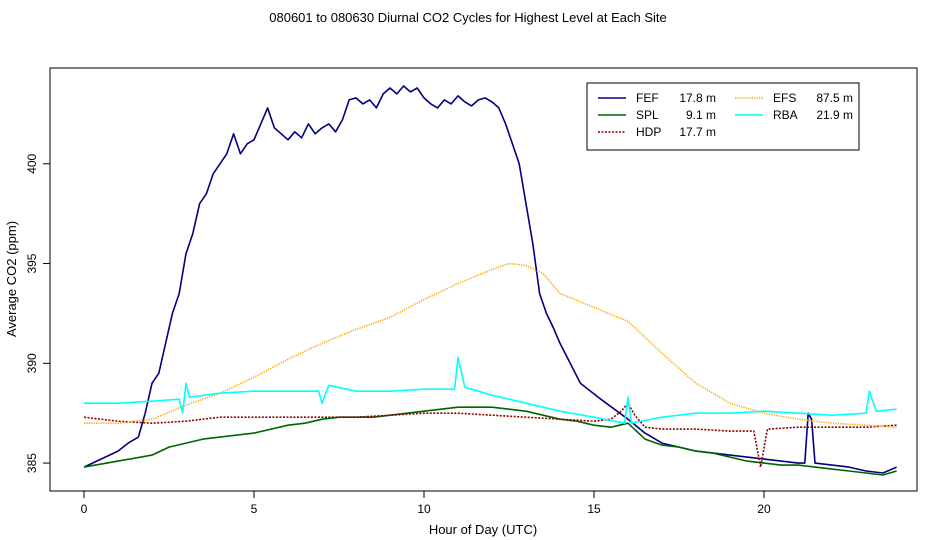 The height and width of the screenshot is (540, 936). I want to click on x-tick-label: 20, so click(764, 509).